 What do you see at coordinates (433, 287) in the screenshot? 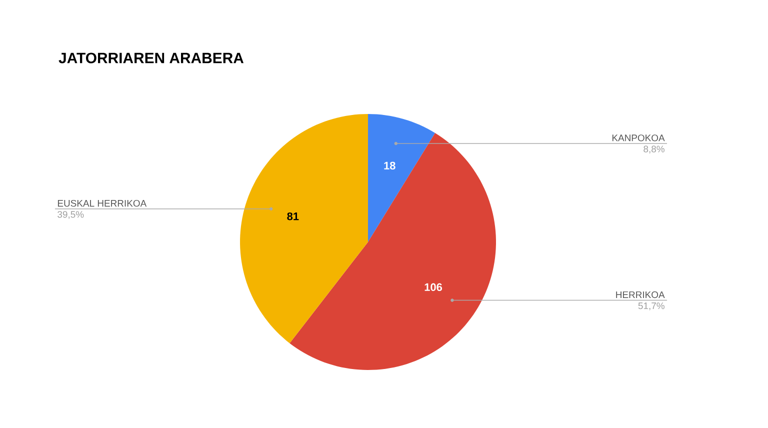
I see `data-label: 106` at bounding box center [433, 287].